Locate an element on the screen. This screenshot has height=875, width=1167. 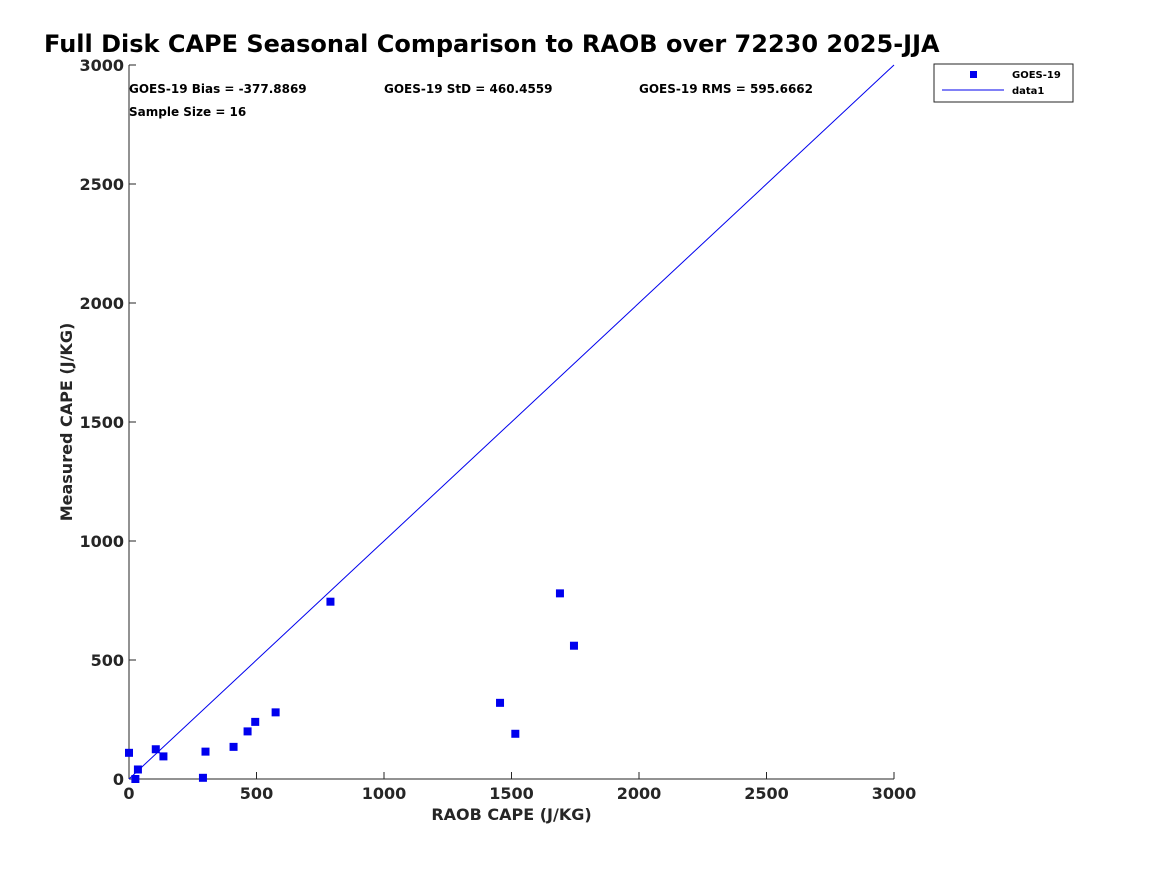
legend-label-goes19: GOES-19 is located at coordinates (1036, 75).